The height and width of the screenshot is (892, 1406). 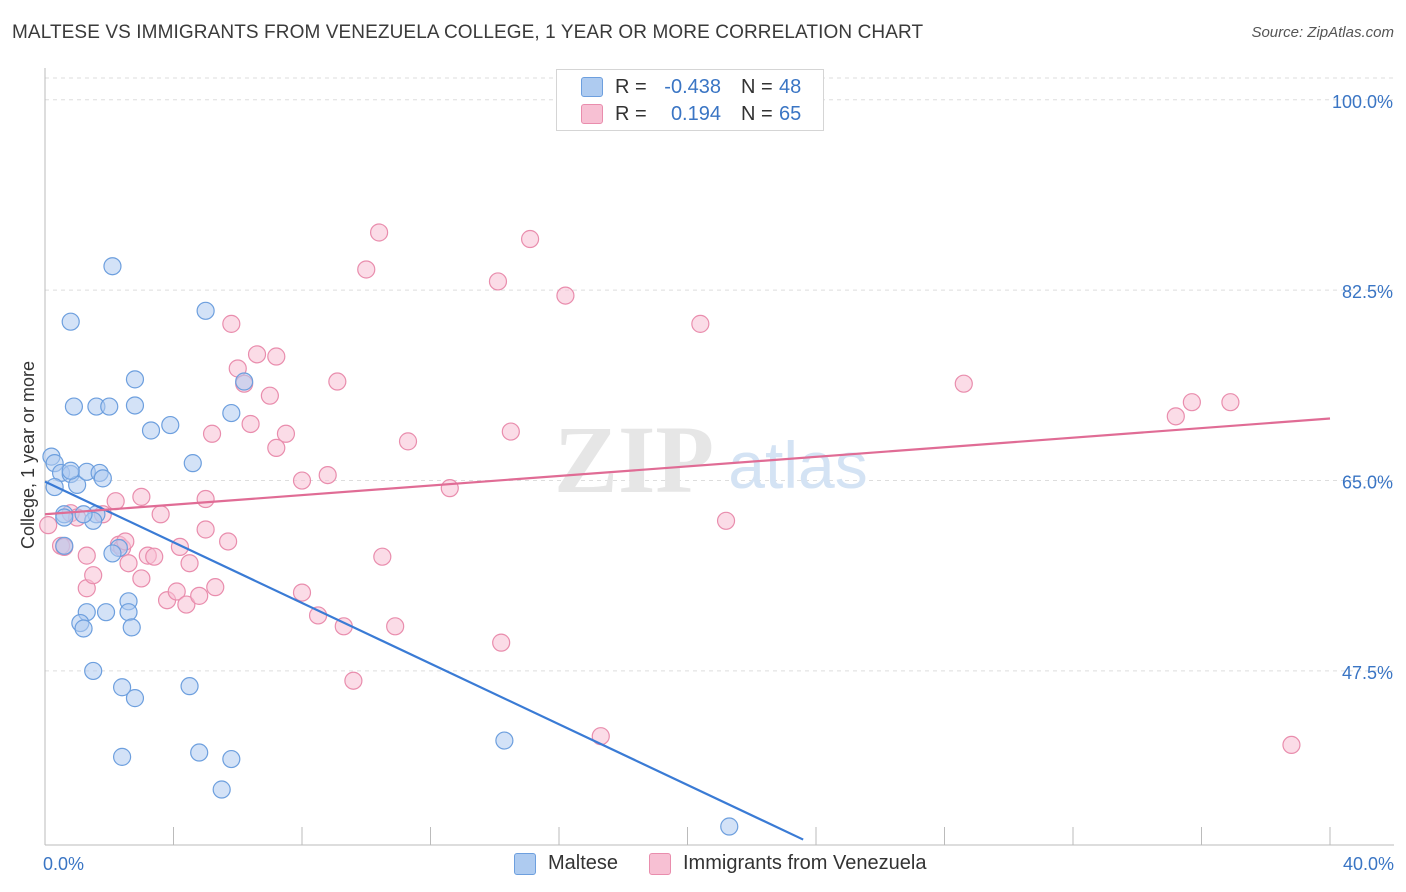 I want to click on source-credit: Source: ZipAtlas.com, so click(x=1322, y=32).